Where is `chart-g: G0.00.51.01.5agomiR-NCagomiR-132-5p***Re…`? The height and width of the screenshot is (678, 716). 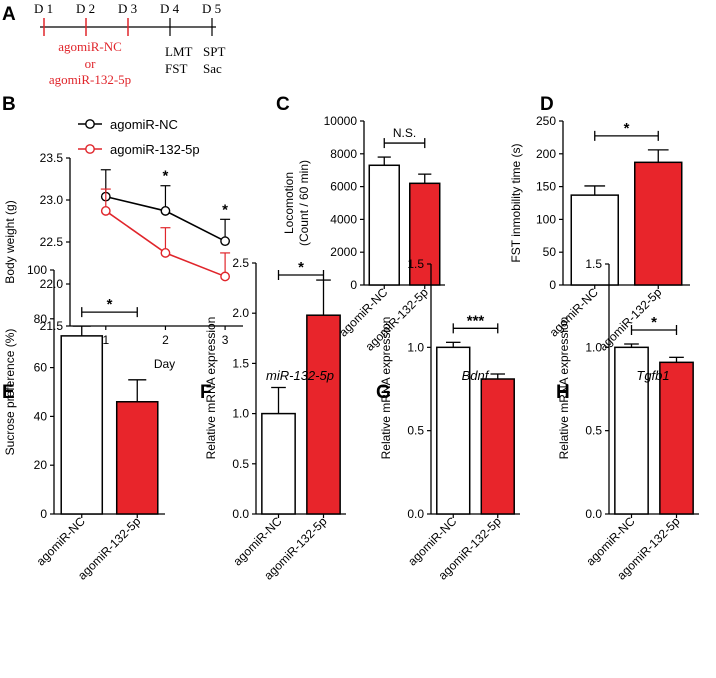
chart-g: G0.00.51.01.5agomiR-NCagomiR-132-5p***Re… is located at coordinates (448, 420).